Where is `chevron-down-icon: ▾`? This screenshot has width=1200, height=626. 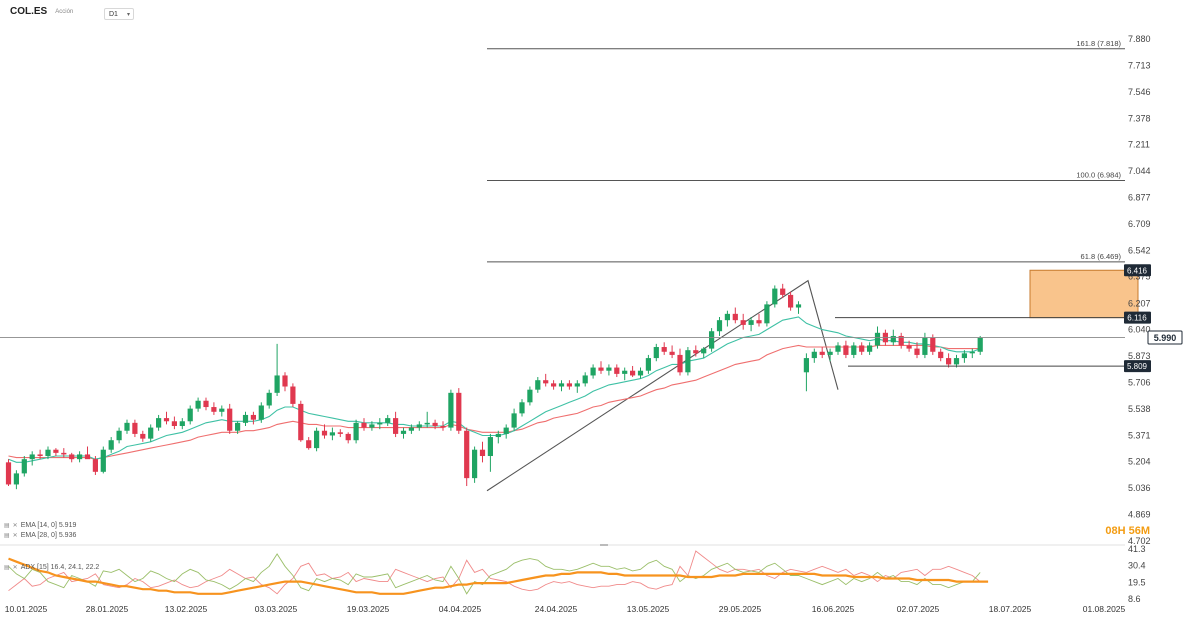
chevron-down-icon: ▾ is located at coordinates (128, 15).